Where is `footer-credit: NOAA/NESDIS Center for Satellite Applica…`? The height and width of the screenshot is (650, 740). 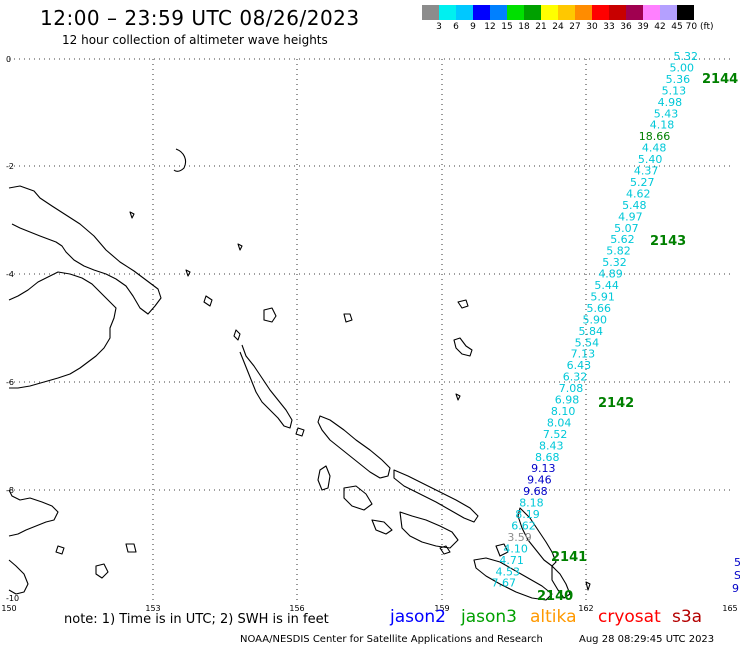 footer-credit: NOAA/NESDIS Center for Satellite Applica… is located at coordinates (391, 639).